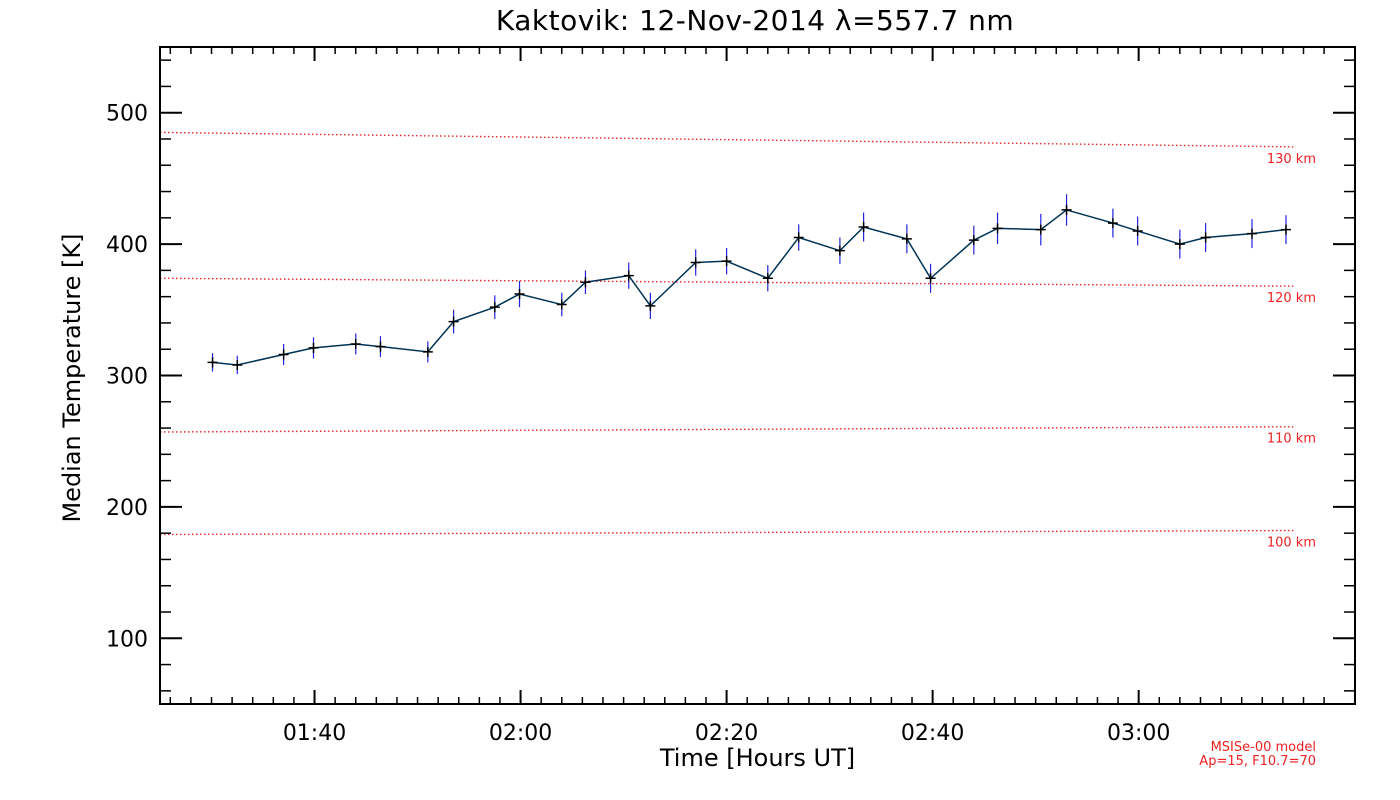 This screenshot has width=1400, height=800. Describe the element at coordinates (726, 733) in the screenshot. I see `x-tick-label-2: 02:20` at that location.